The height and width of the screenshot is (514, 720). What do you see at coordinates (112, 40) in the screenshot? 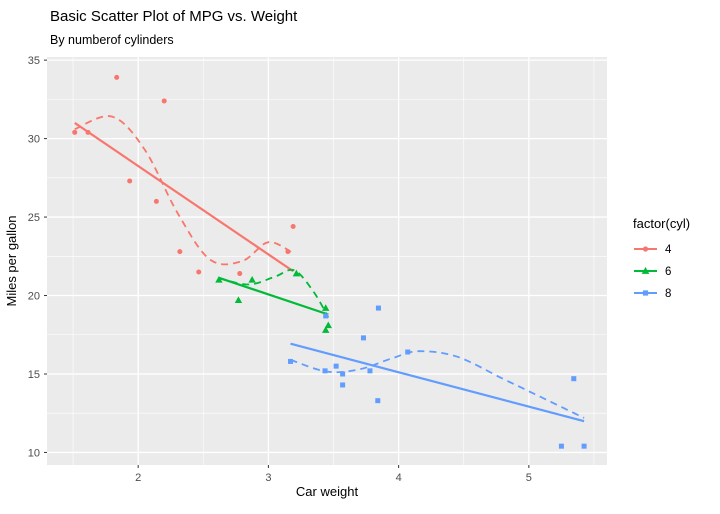
I see `chart-subtitle: By numberof cylinders` at bounding box center [112, 40].